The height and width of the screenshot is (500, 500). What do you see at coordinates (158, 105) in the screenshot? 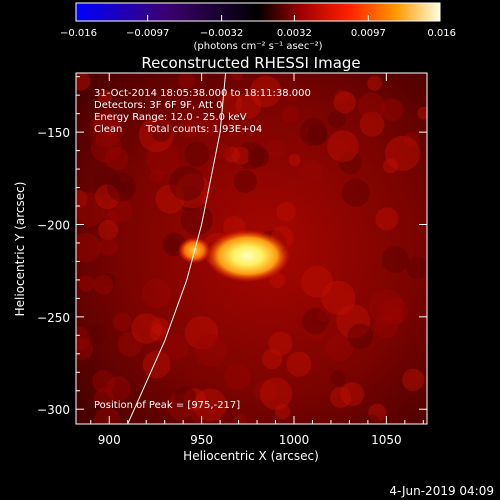
I see `annotation-detectors: Detectors: 3F 6F 9F, Att 0` at bounding box center [158, 105].